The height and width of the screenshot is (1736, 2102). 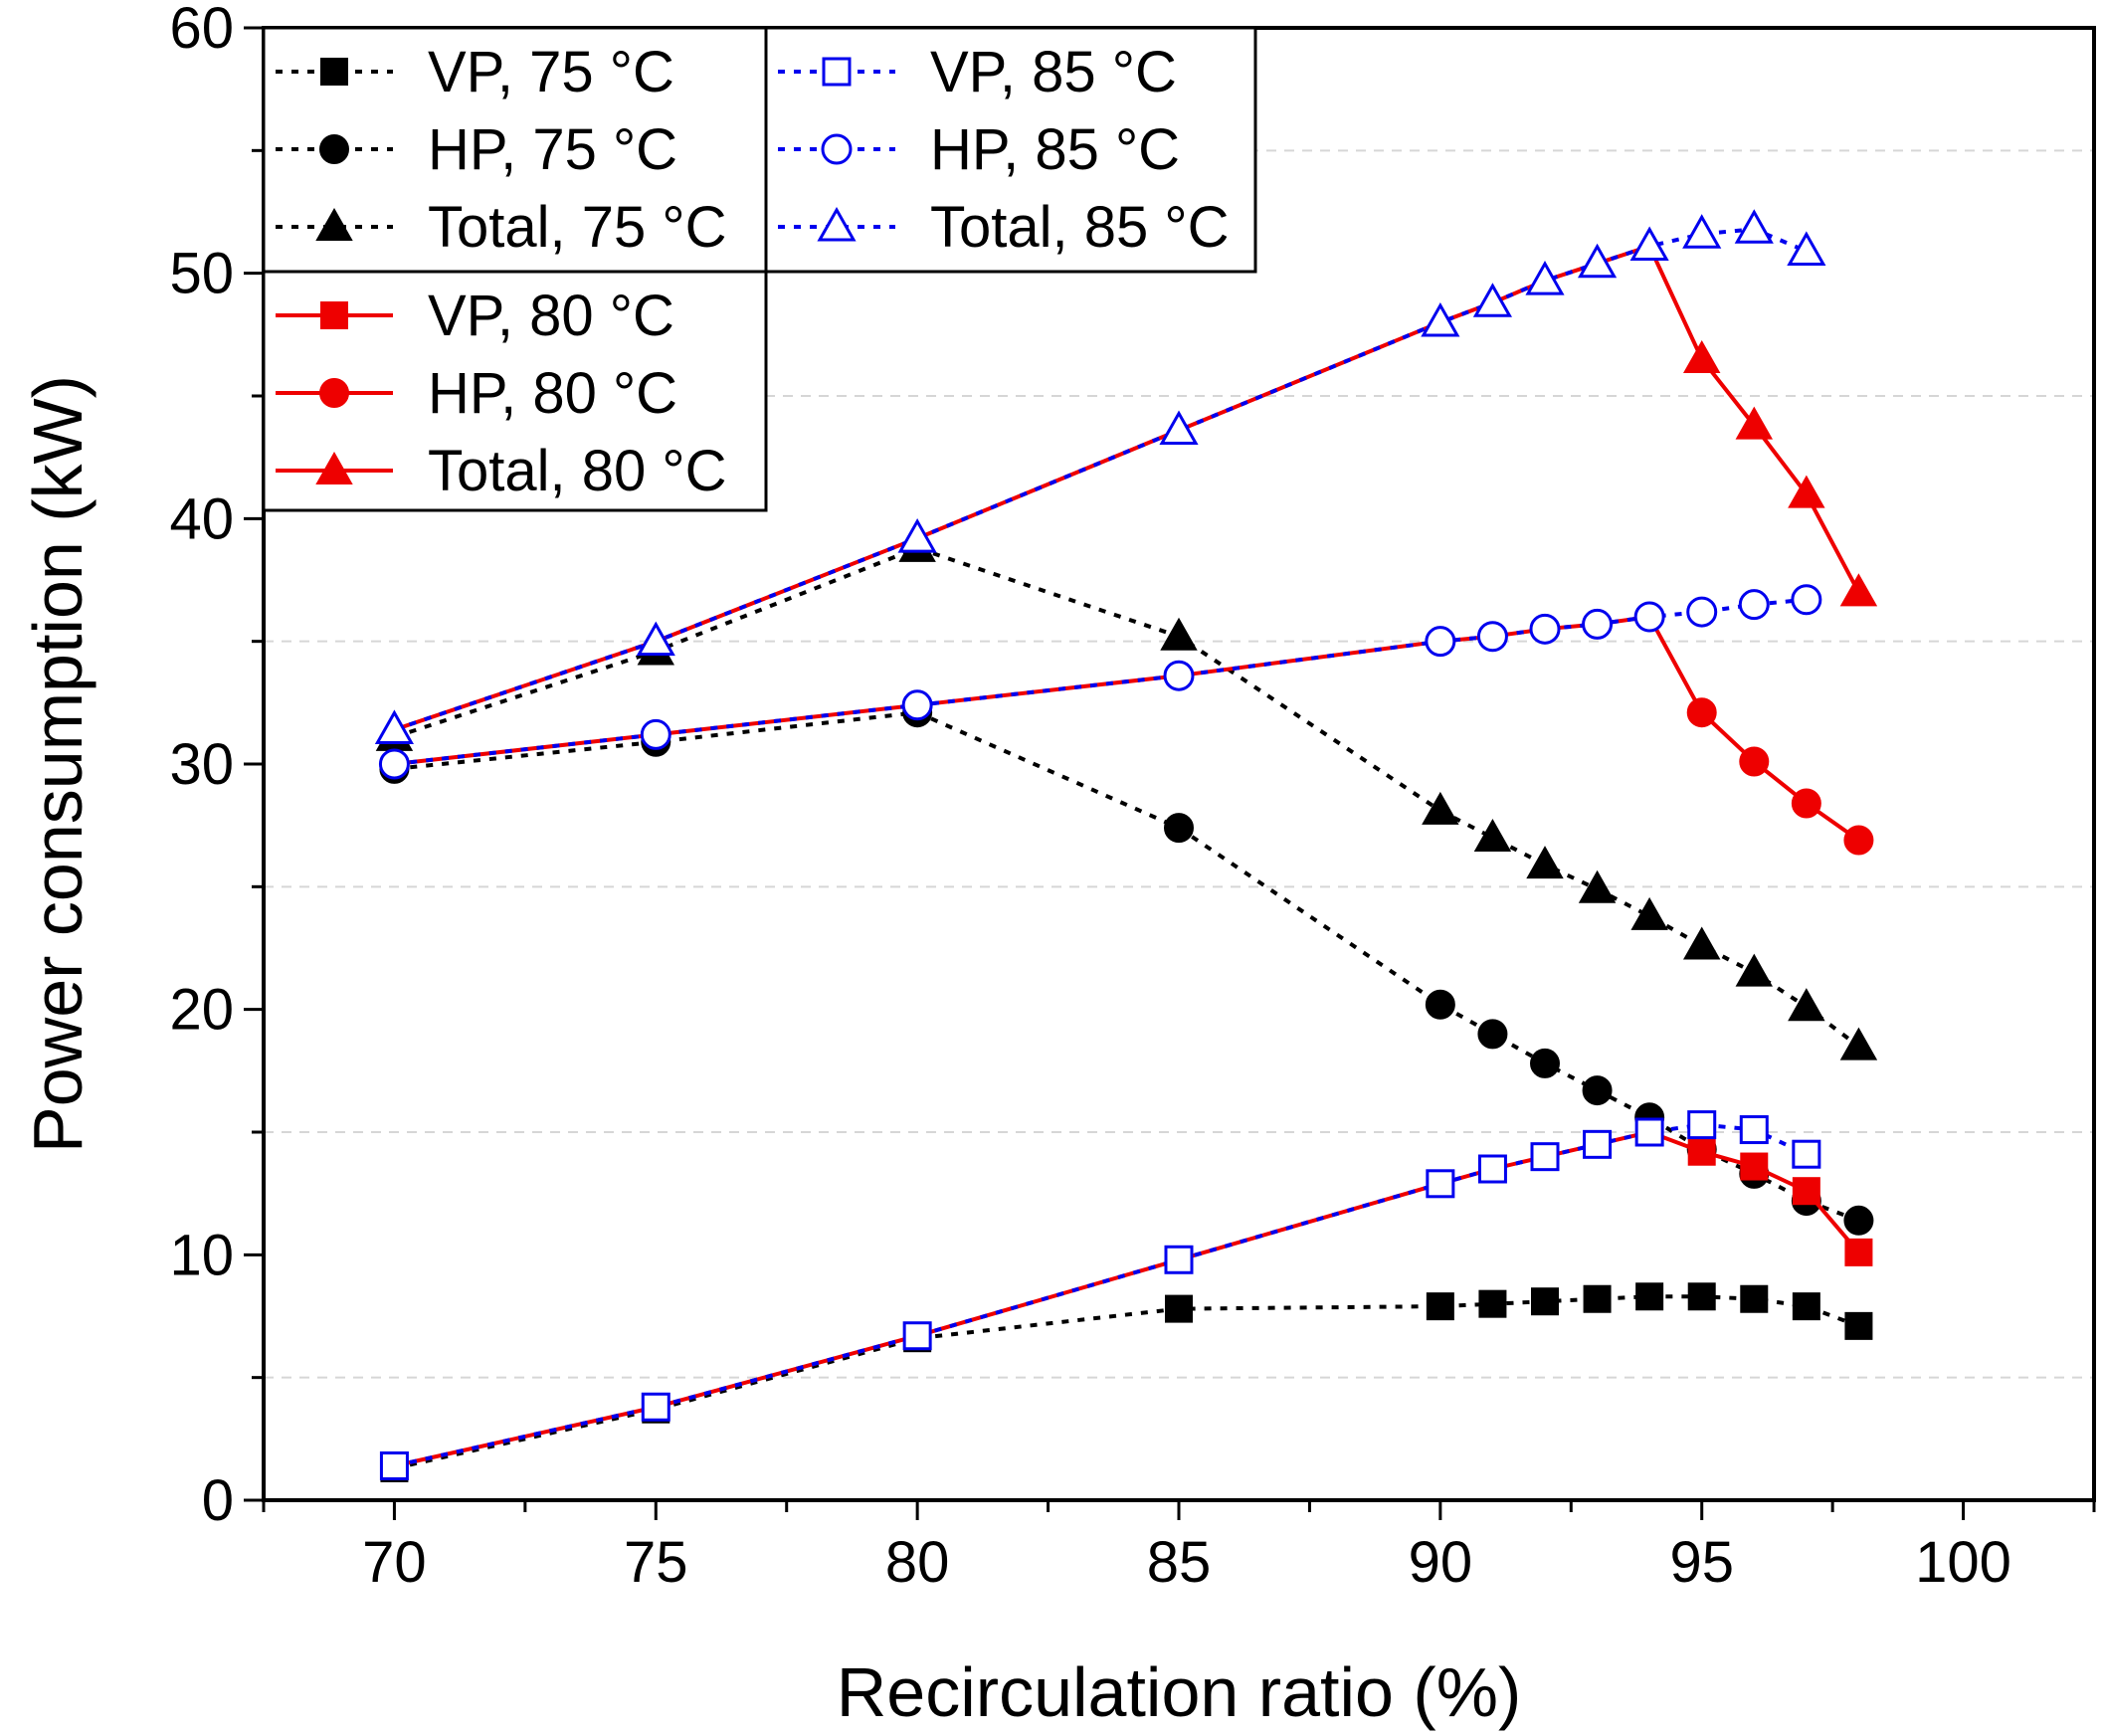 I want to click on legend-entry-vp-85-c: VP, 85 °C, so click(x=977, y=72).